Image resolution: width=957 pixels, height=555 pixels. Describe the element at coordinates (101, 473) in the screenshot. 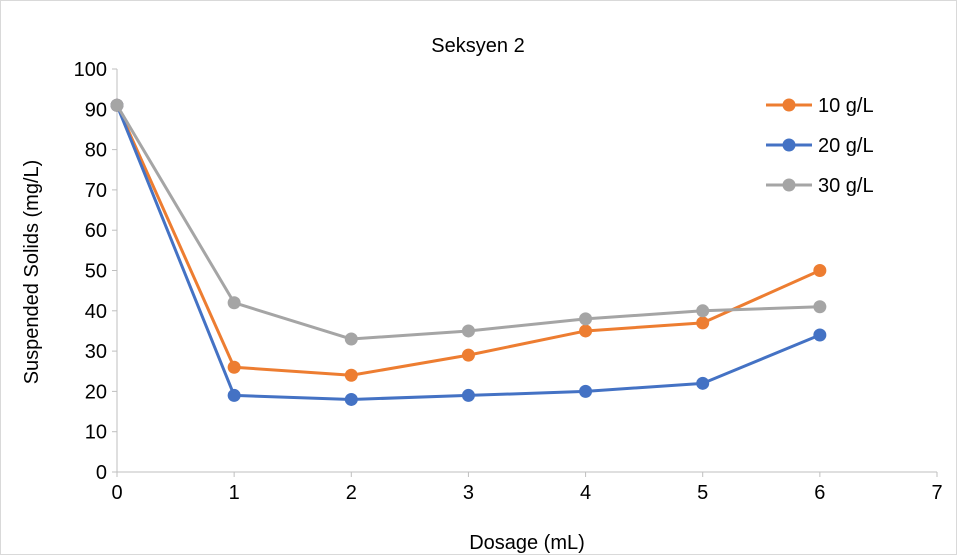

I see `y-tick-label: 0` at that location.